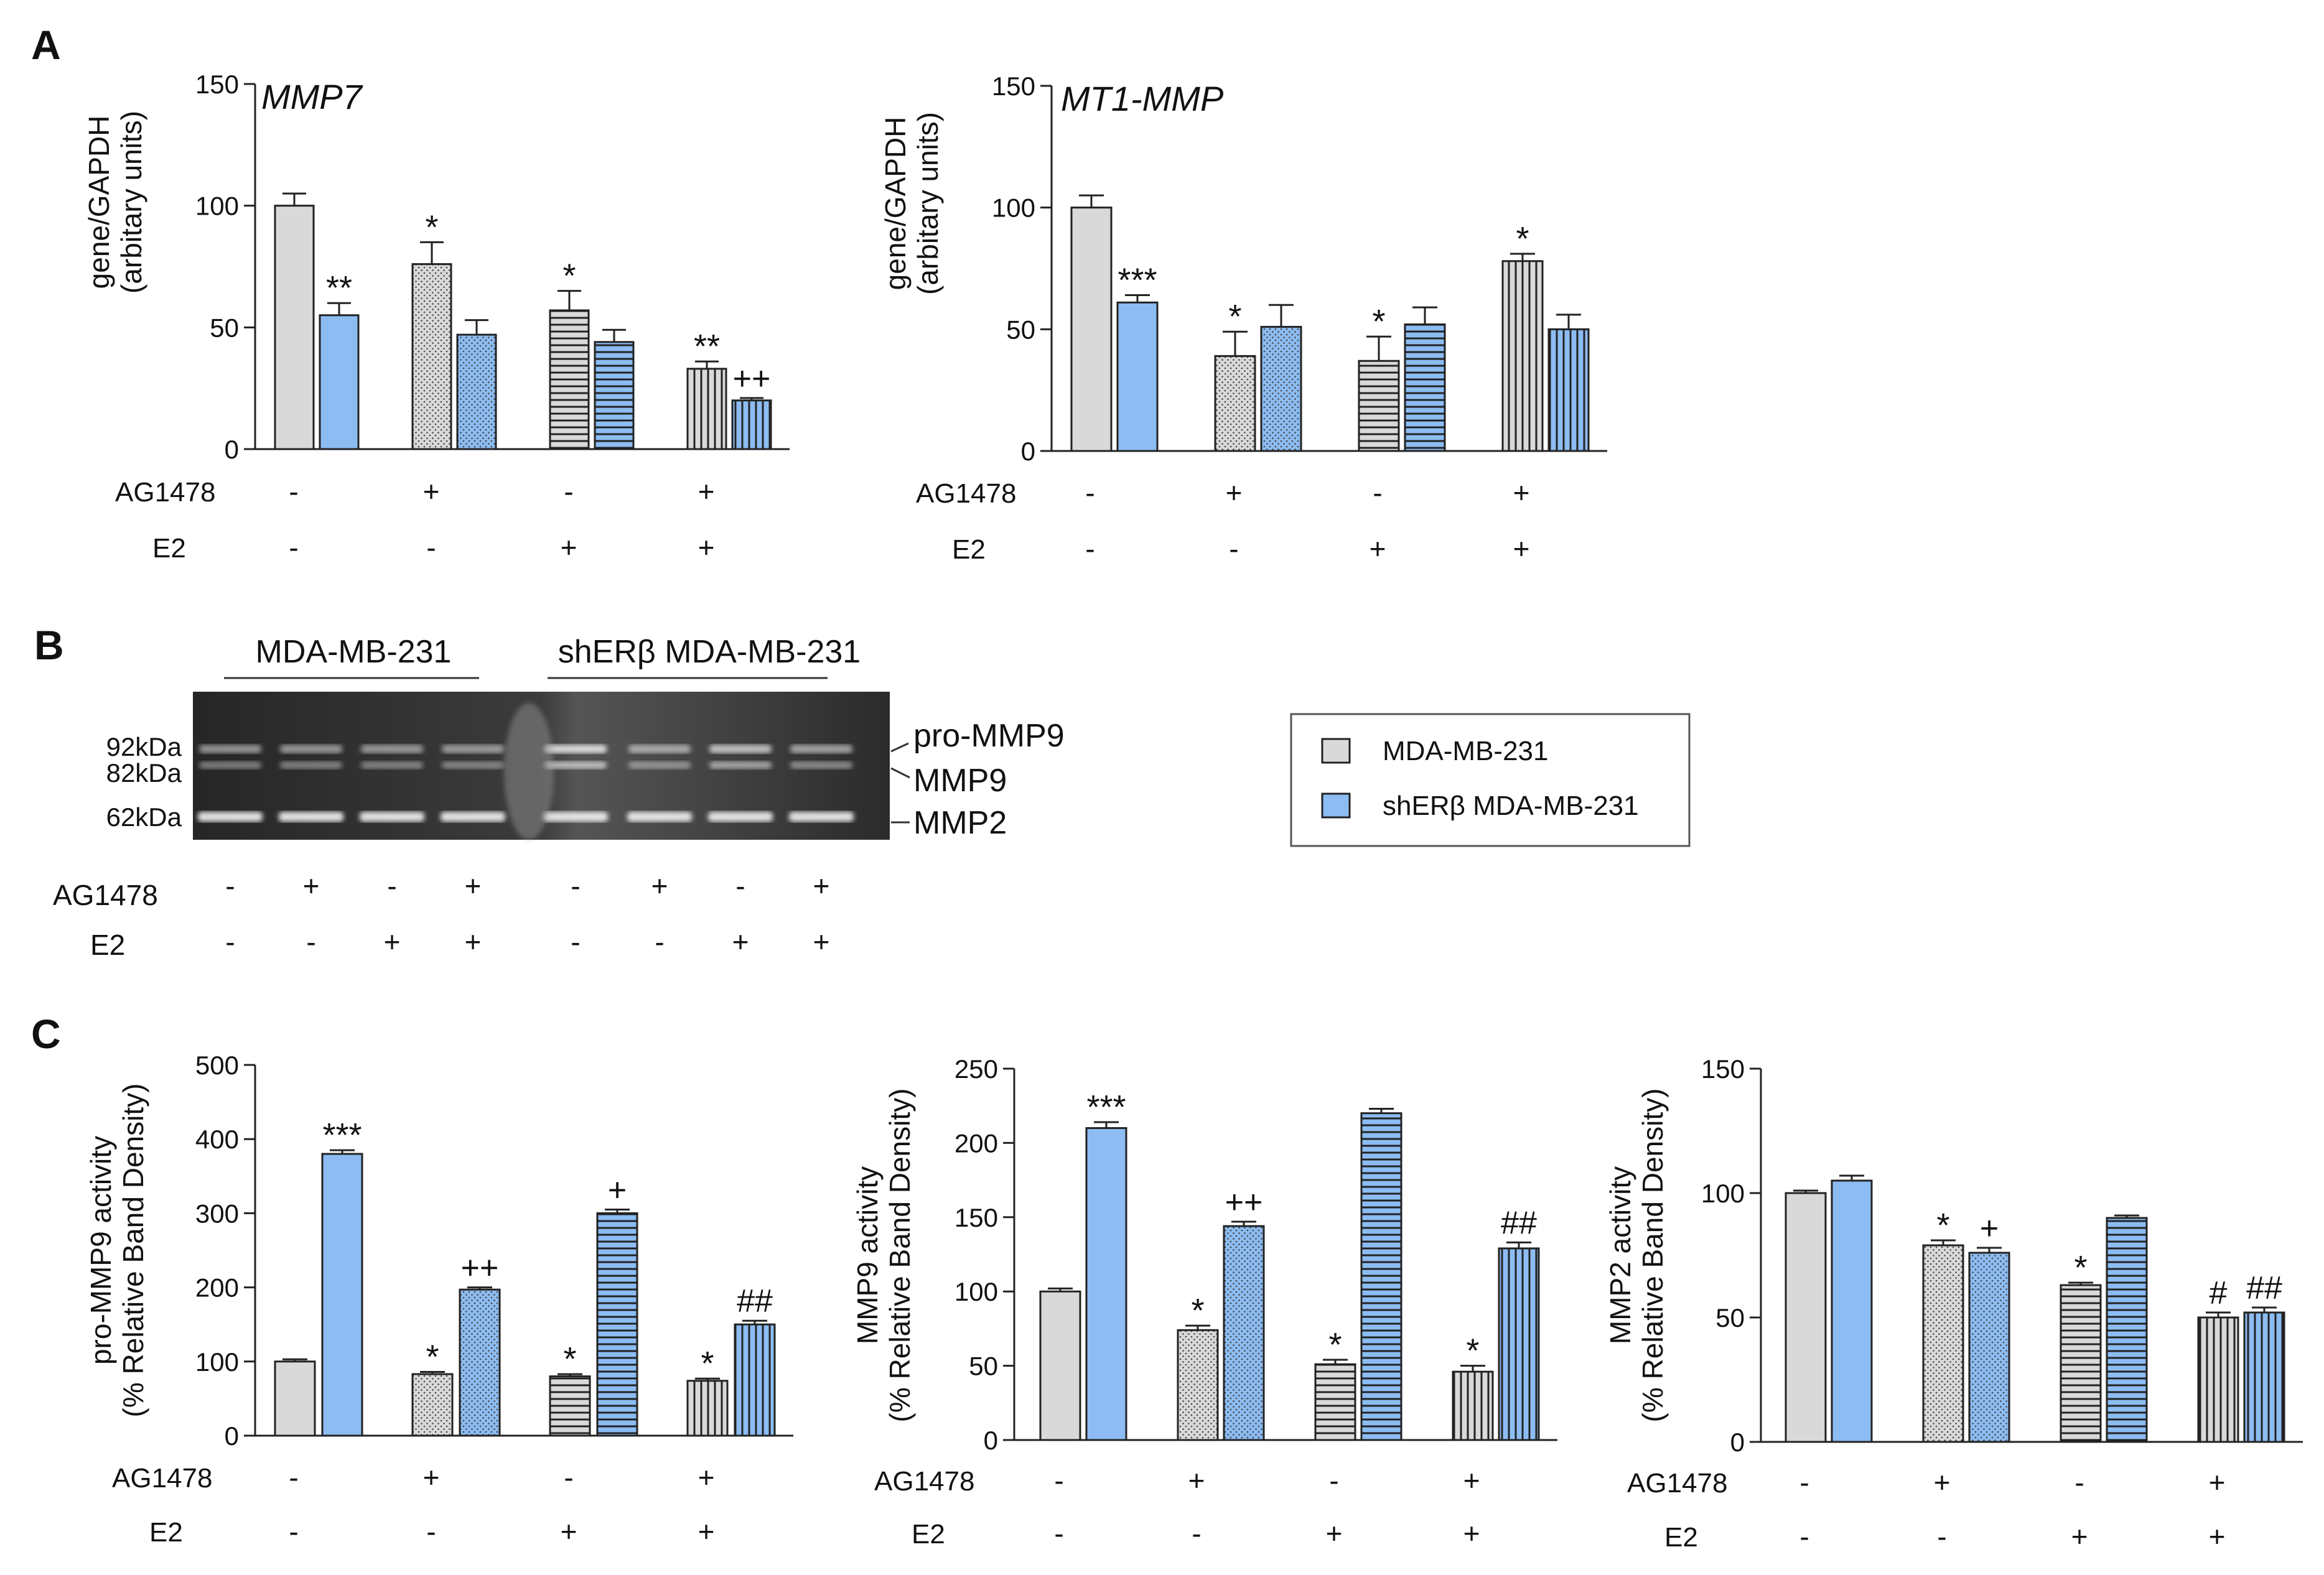 The width and height of the screenshot is (2324, 1575). I want to click on marker-92kda: 92kDa, so click(144, 747).